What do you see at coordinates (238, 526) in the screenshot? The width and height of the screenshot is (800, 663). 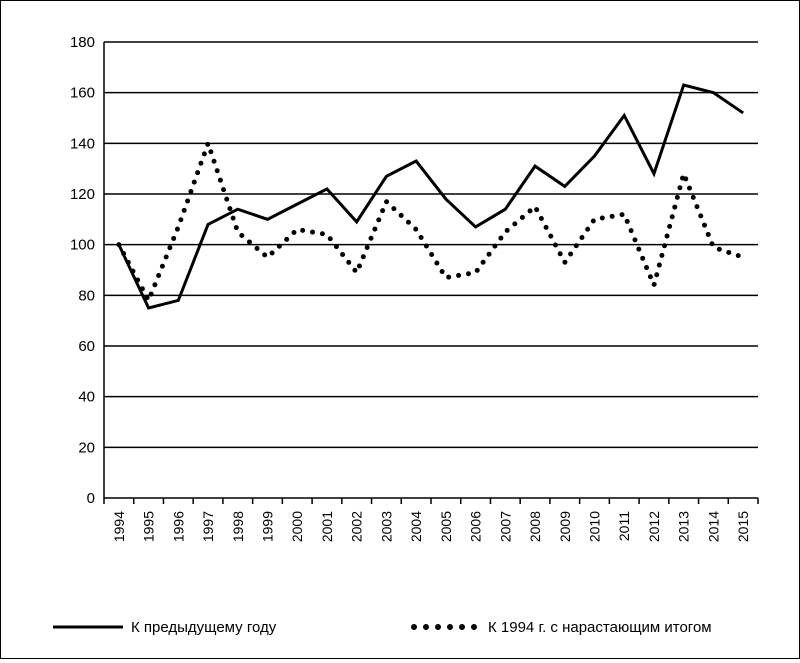 I see `x-tick-label: 1998` at bounding box center [238, 526].